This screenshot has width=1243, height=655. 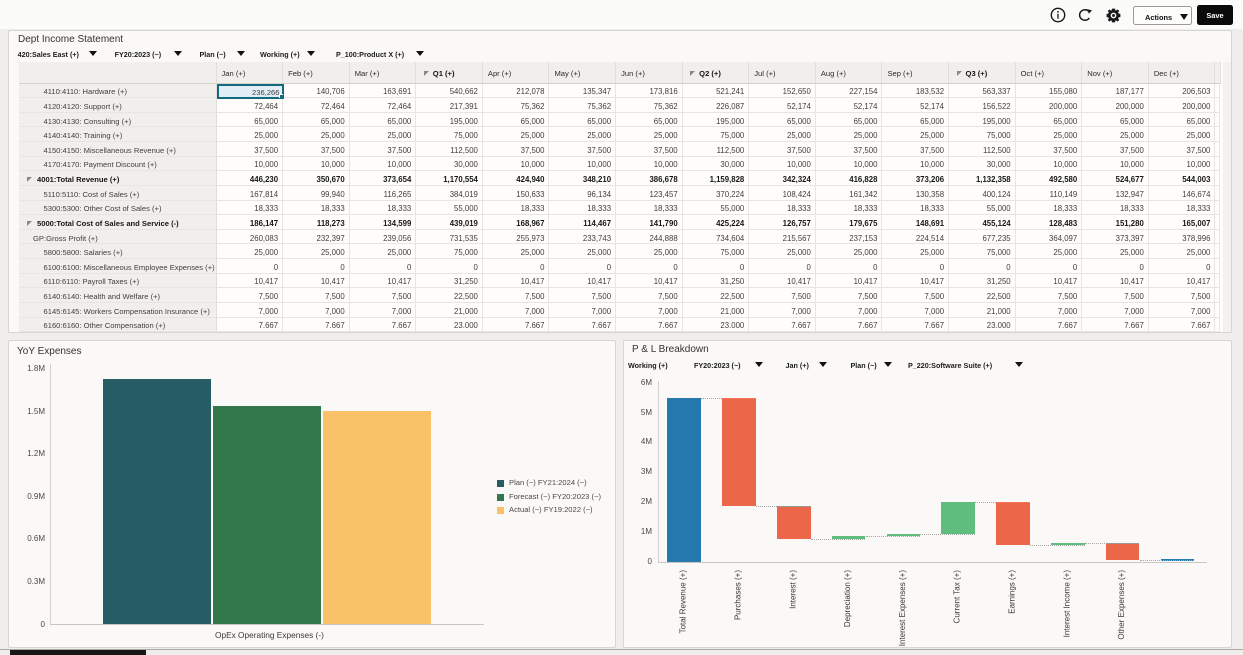 What do you see at coordinates (1012, 592) in the screenshot?
I see `svg-text: Earnings (+)` at bounding box center [1012, 592].